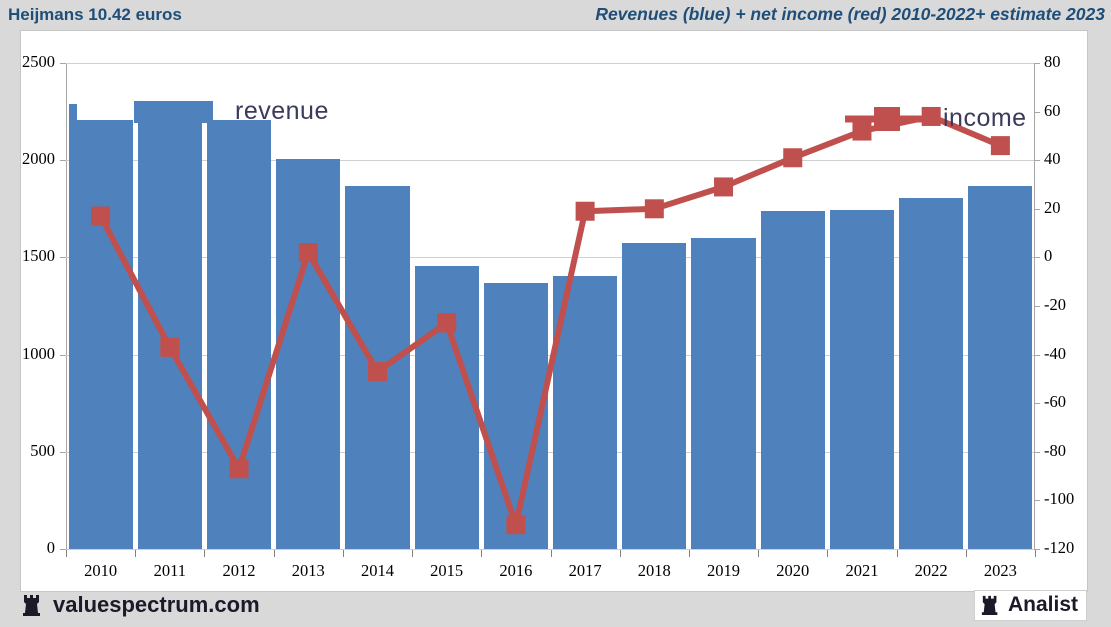  What do you see at coordinates (38, 159) in the screenshot?
I see `left-axis-tick-label: 2000` at bounding box center [38, 159].